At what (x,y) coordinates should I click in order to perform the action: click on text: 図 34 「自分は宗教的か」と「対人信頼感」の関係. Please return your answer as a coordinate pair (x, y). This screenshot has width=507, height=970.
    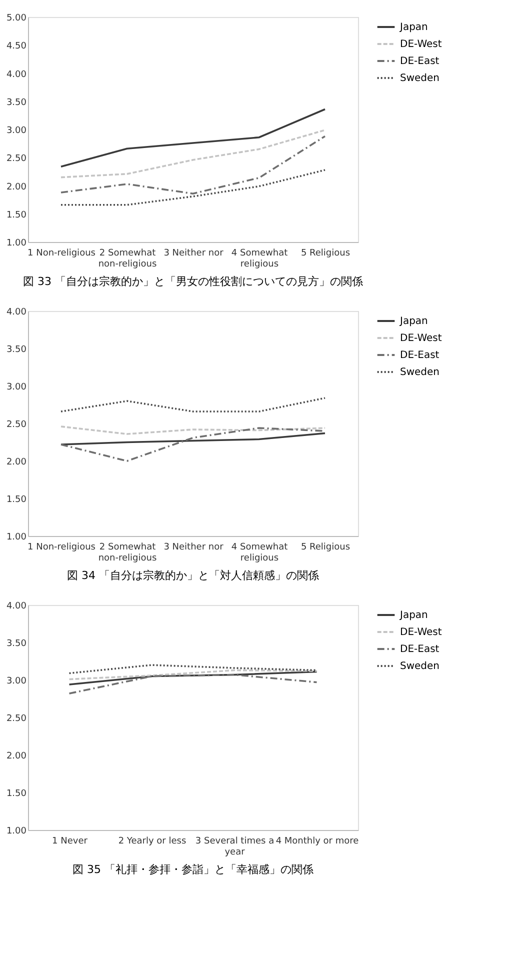
    Looking at the image, I should click on (193, 575).